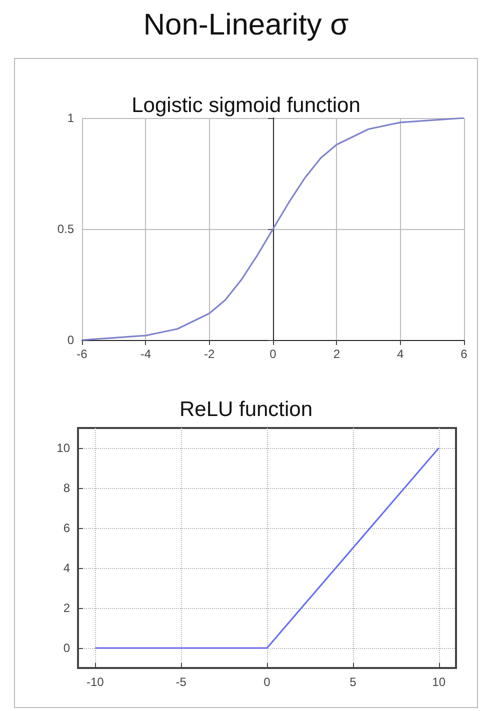  Describe the element at coordinates (63, 448) in the screenshot. I see `y-tick-label: 10` at that location.